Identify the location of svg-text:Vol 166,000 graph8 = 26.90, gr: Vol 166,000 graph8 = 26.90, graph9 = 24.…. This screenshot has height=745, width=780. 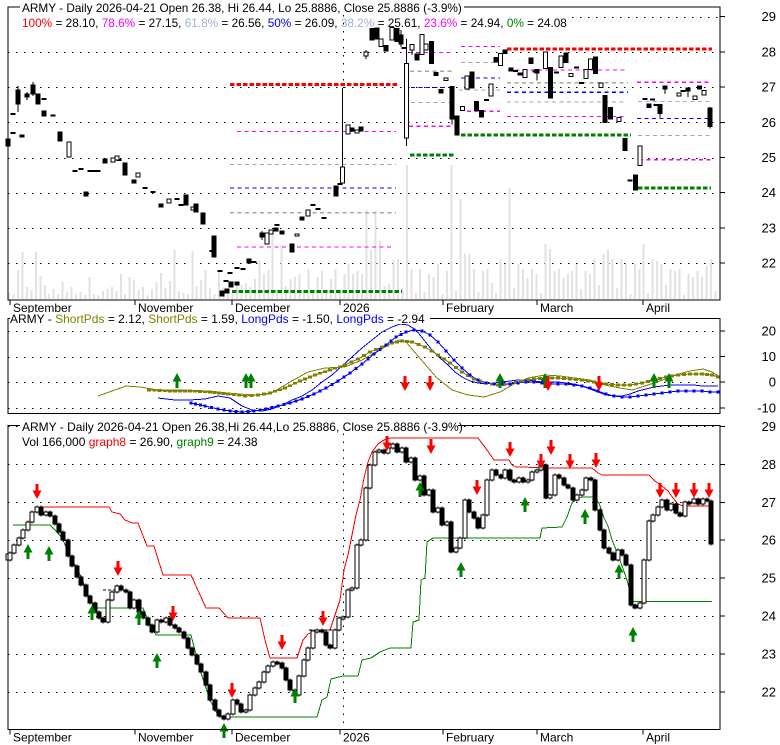
(140, 442).